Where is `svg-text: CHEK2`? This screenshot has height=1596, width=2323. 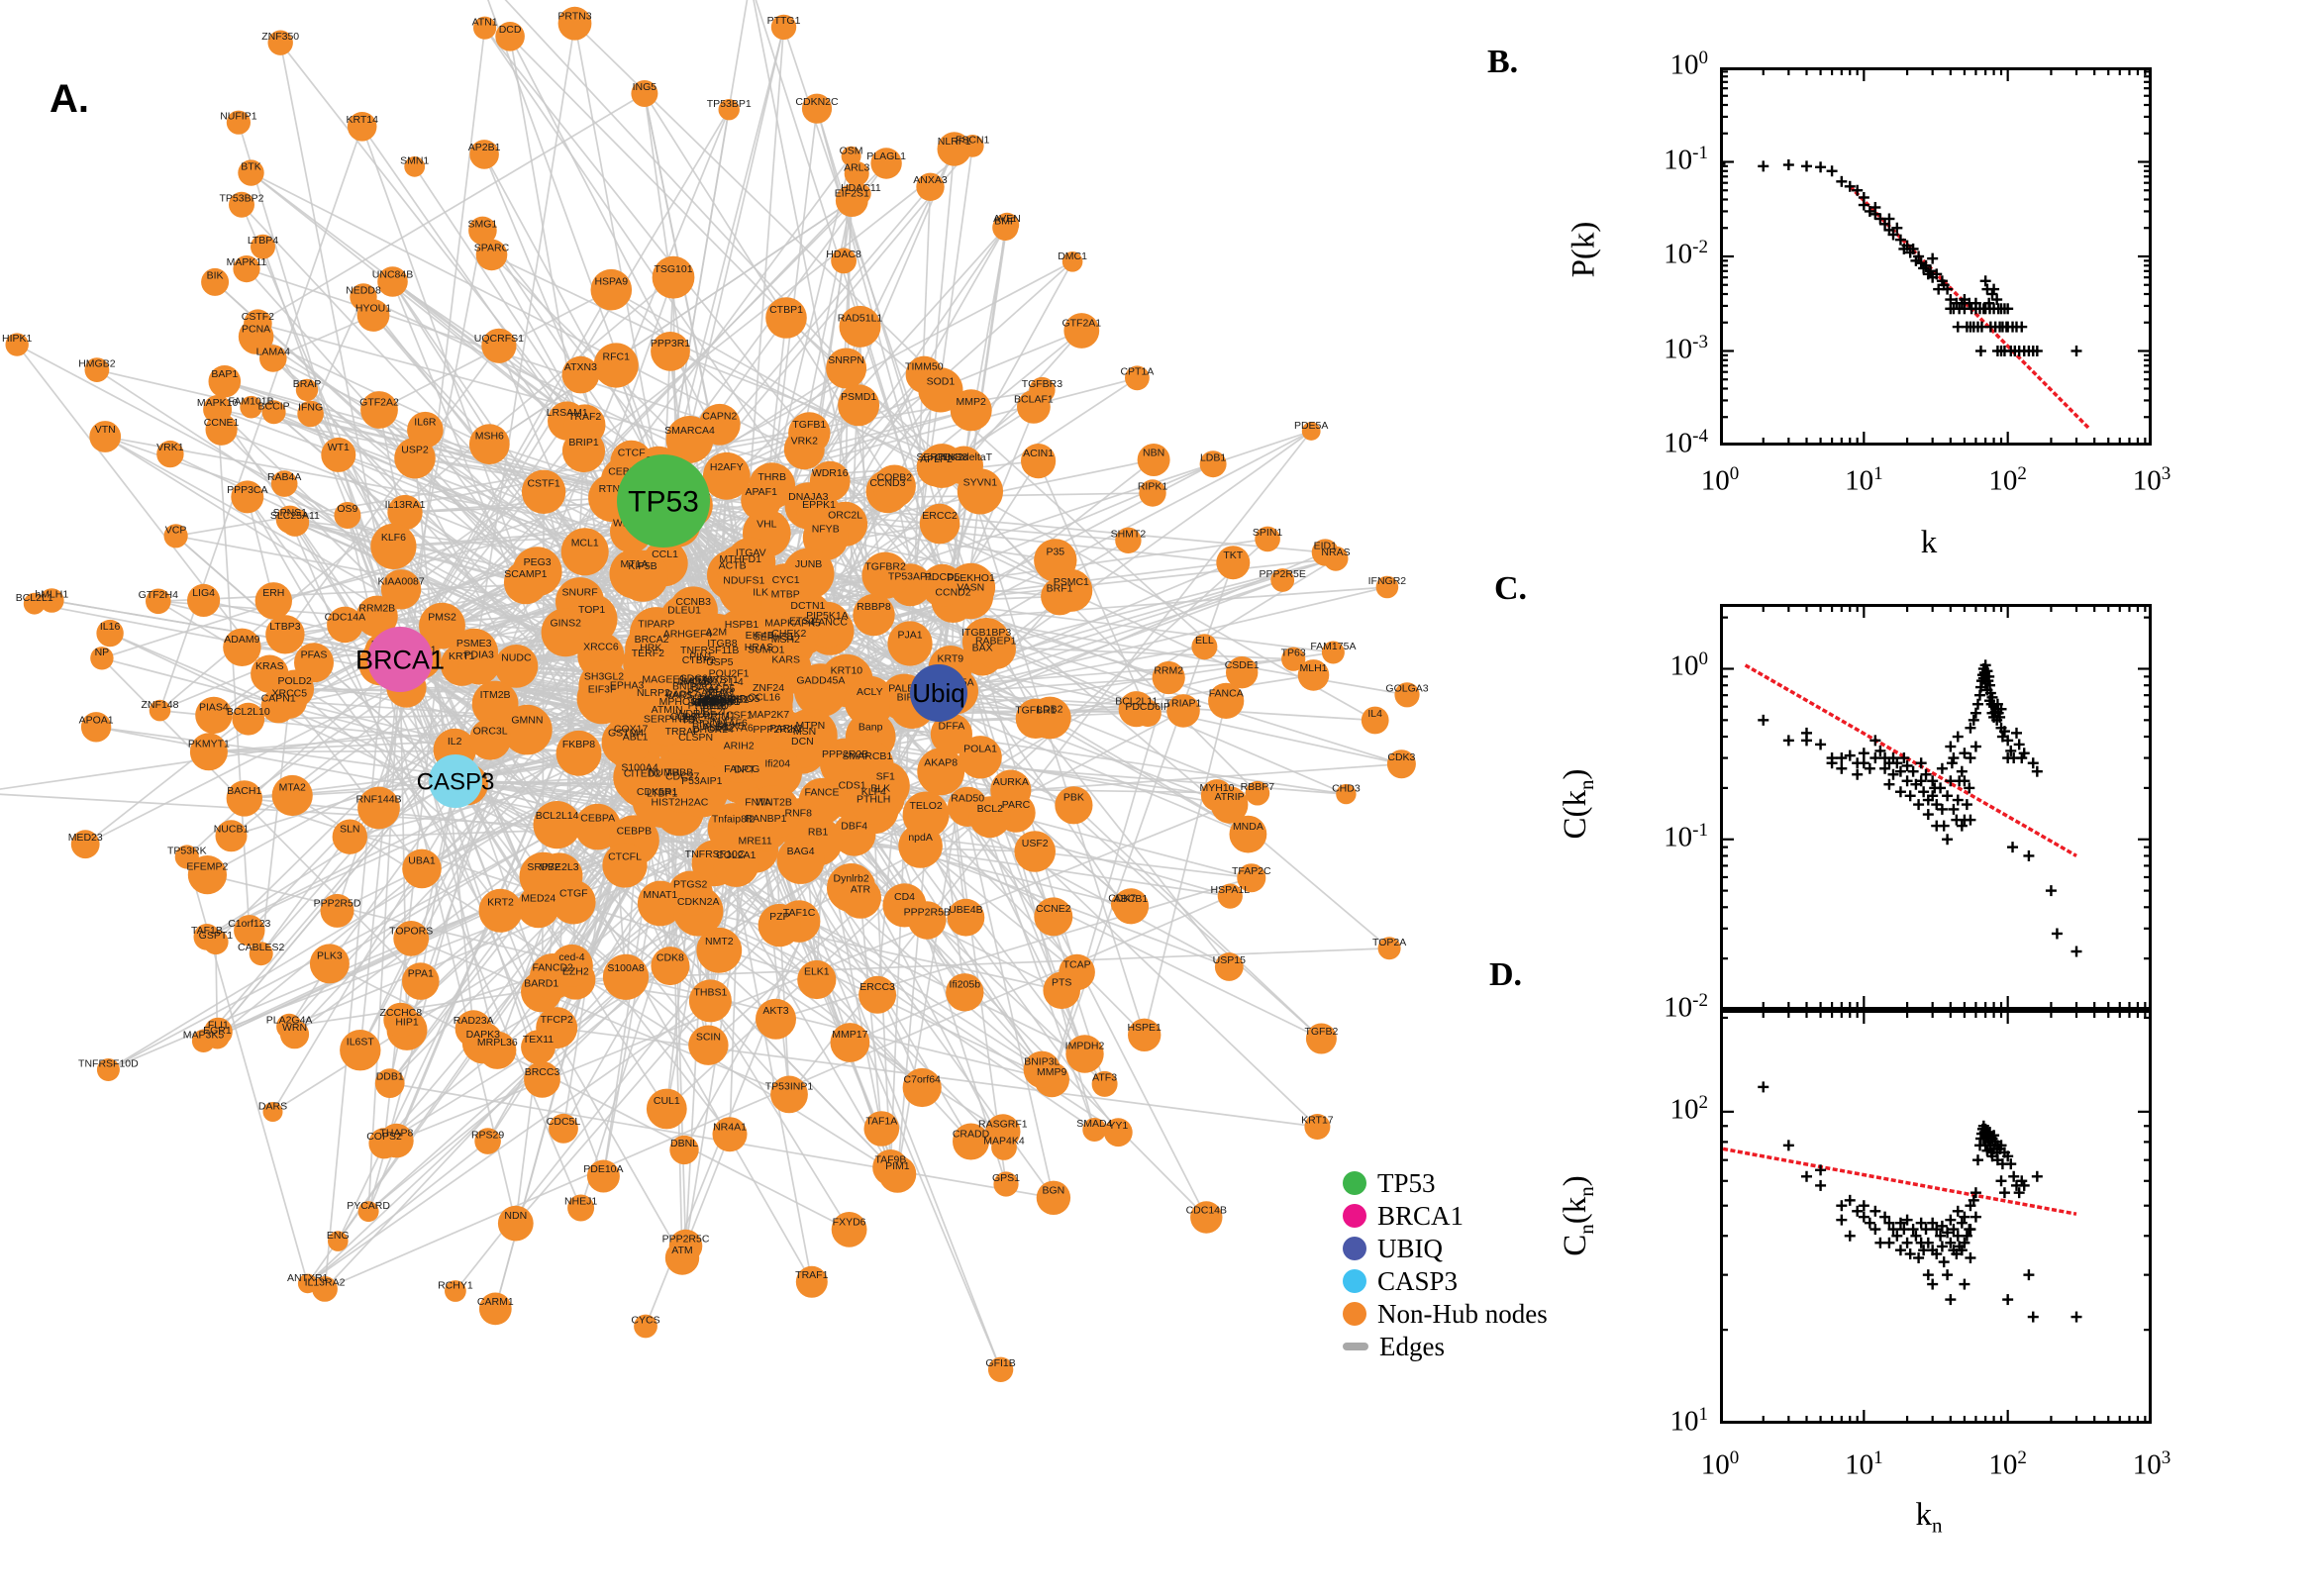
svg-text: CHEK2 is located at coordinates (788, 634).